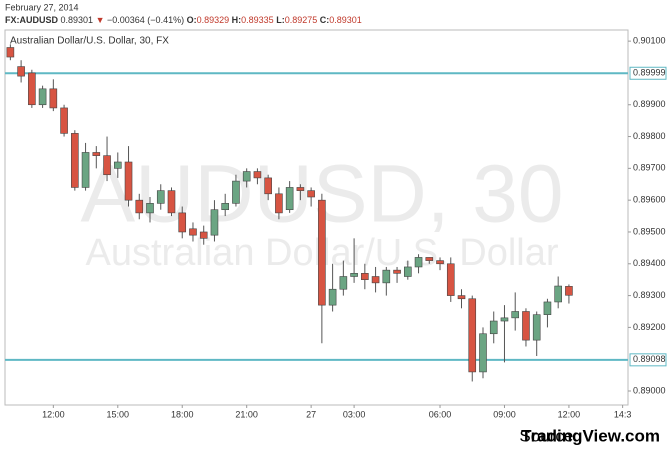 The width and height of the screenshot is (670, 454). What do you see at coordinates (590, 435) in the screenshot?
I see `source: TradingView.com` at bounding box center [590, 435].